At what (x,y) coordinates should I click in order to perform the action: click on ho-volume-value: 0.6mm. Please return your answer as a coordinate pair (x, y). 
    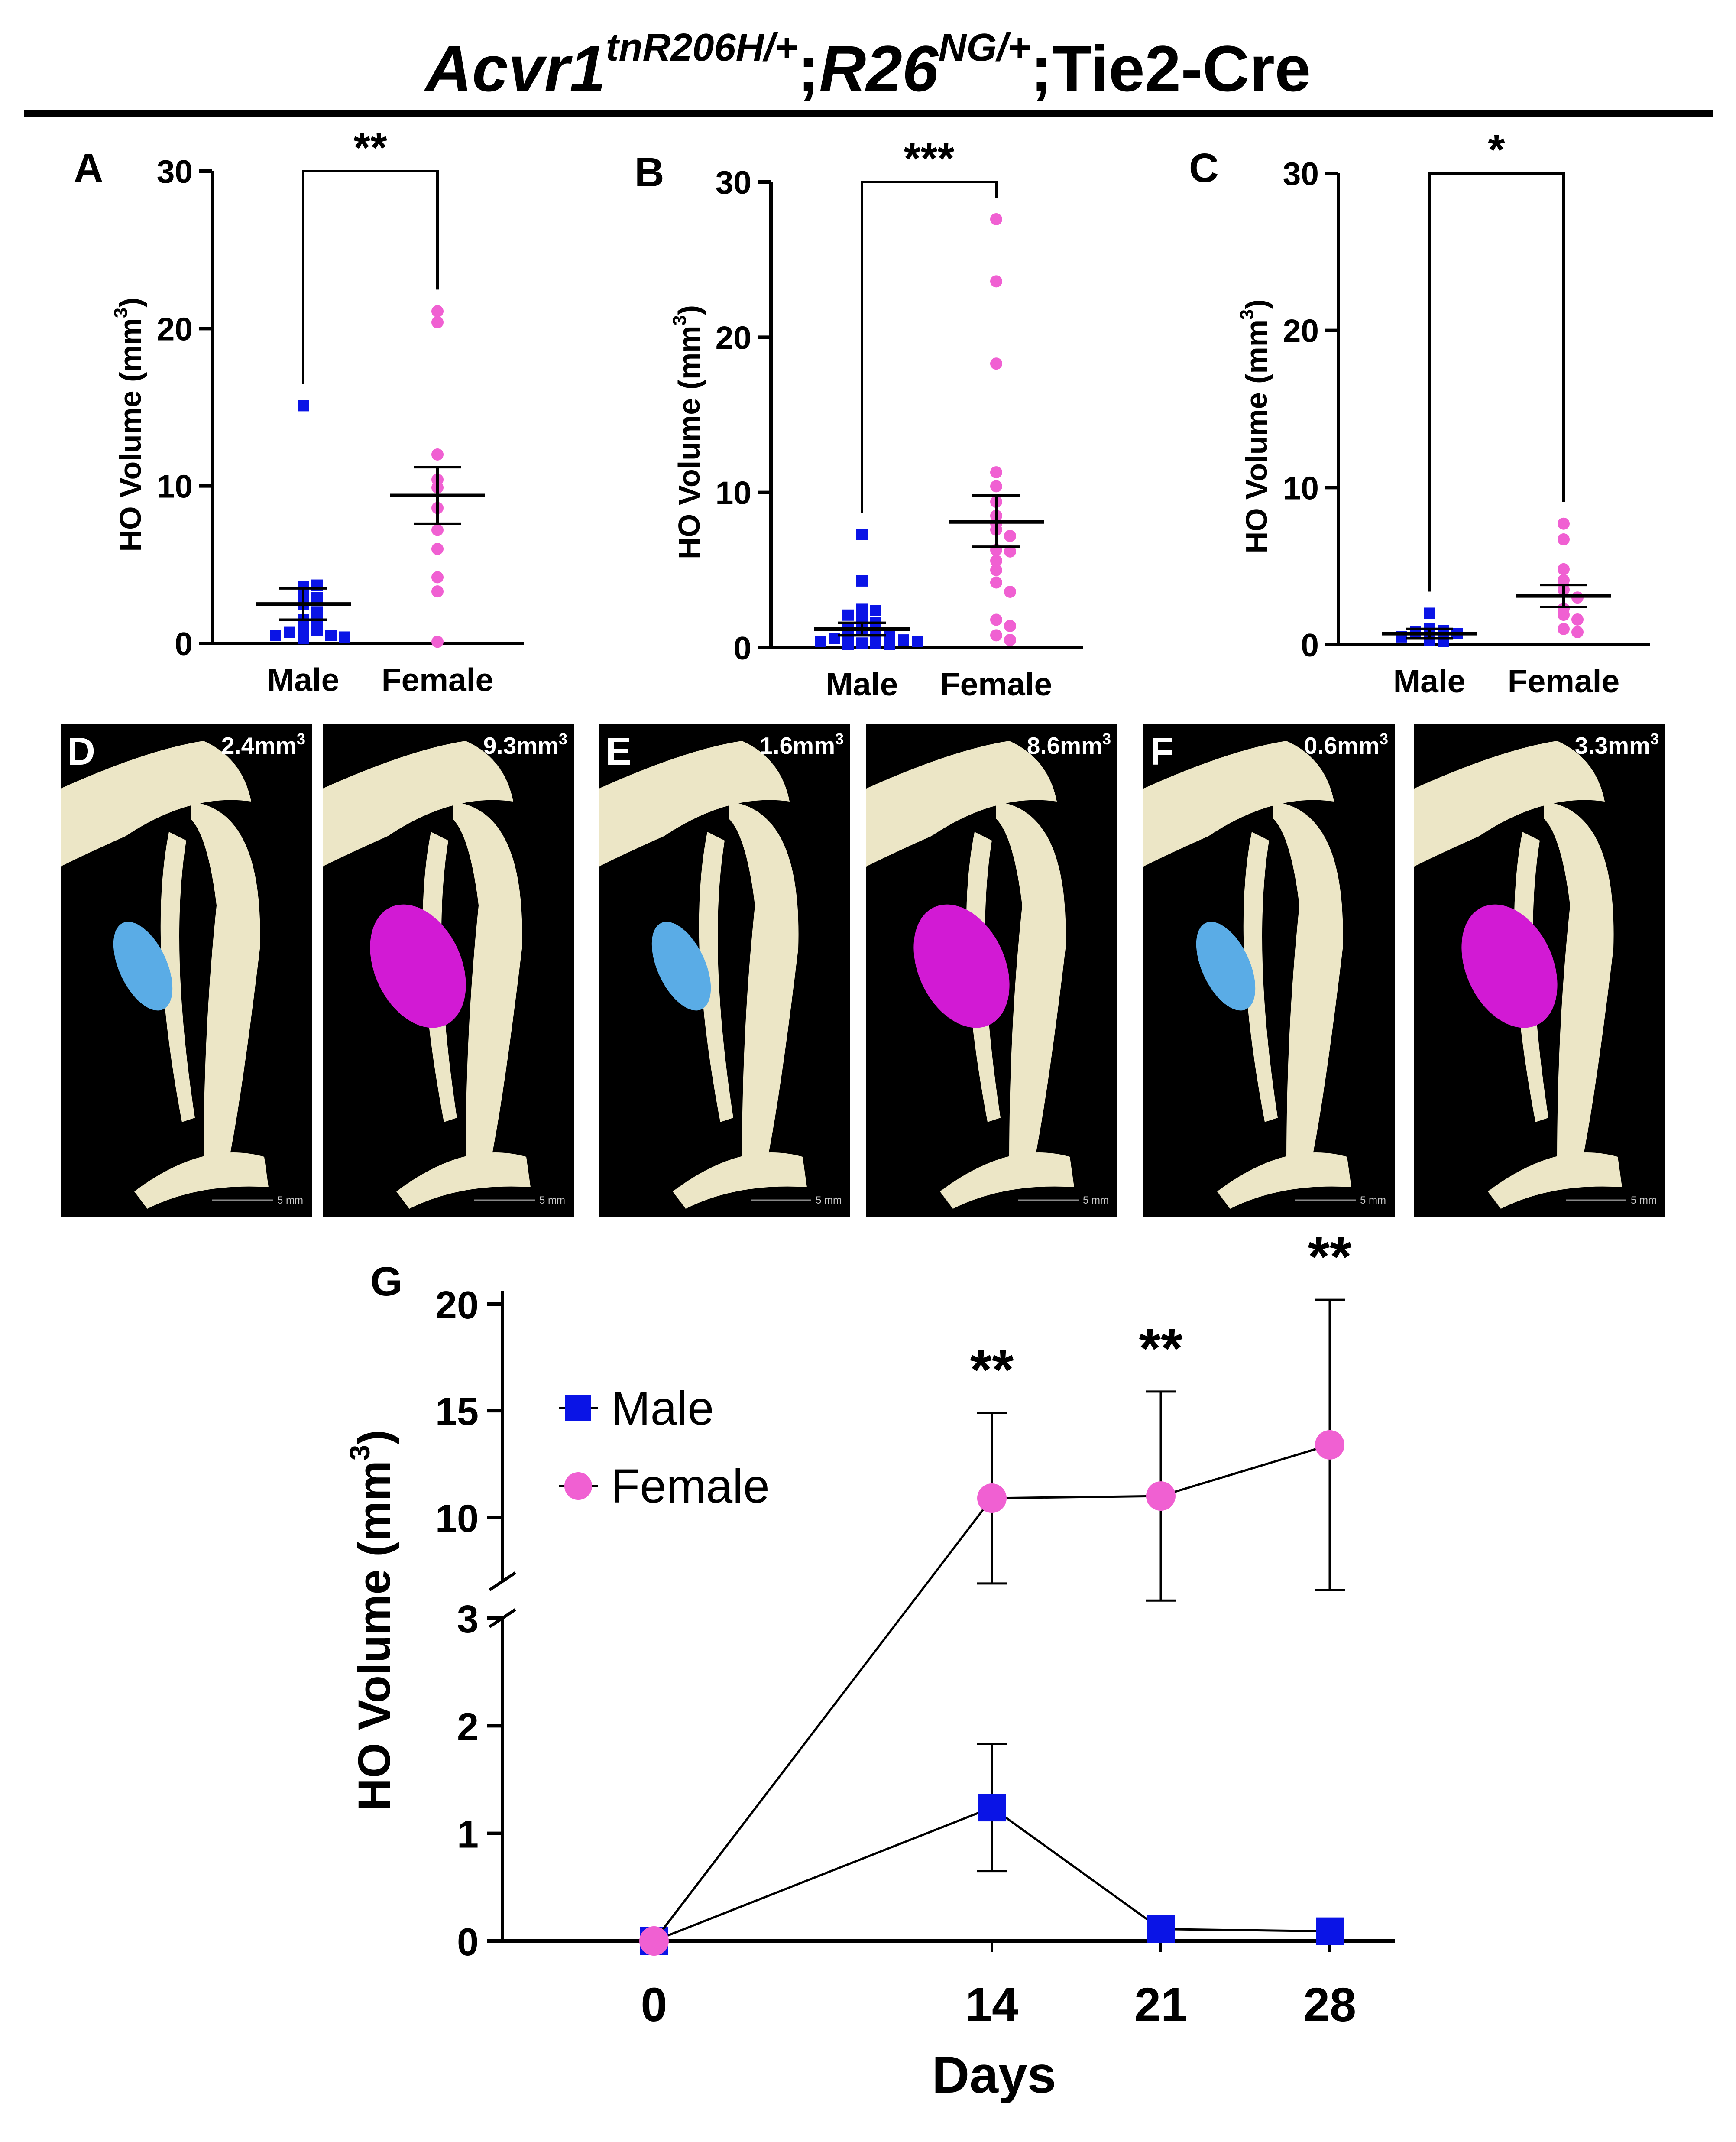
    Looking at the image, I should click on (1342, 745).